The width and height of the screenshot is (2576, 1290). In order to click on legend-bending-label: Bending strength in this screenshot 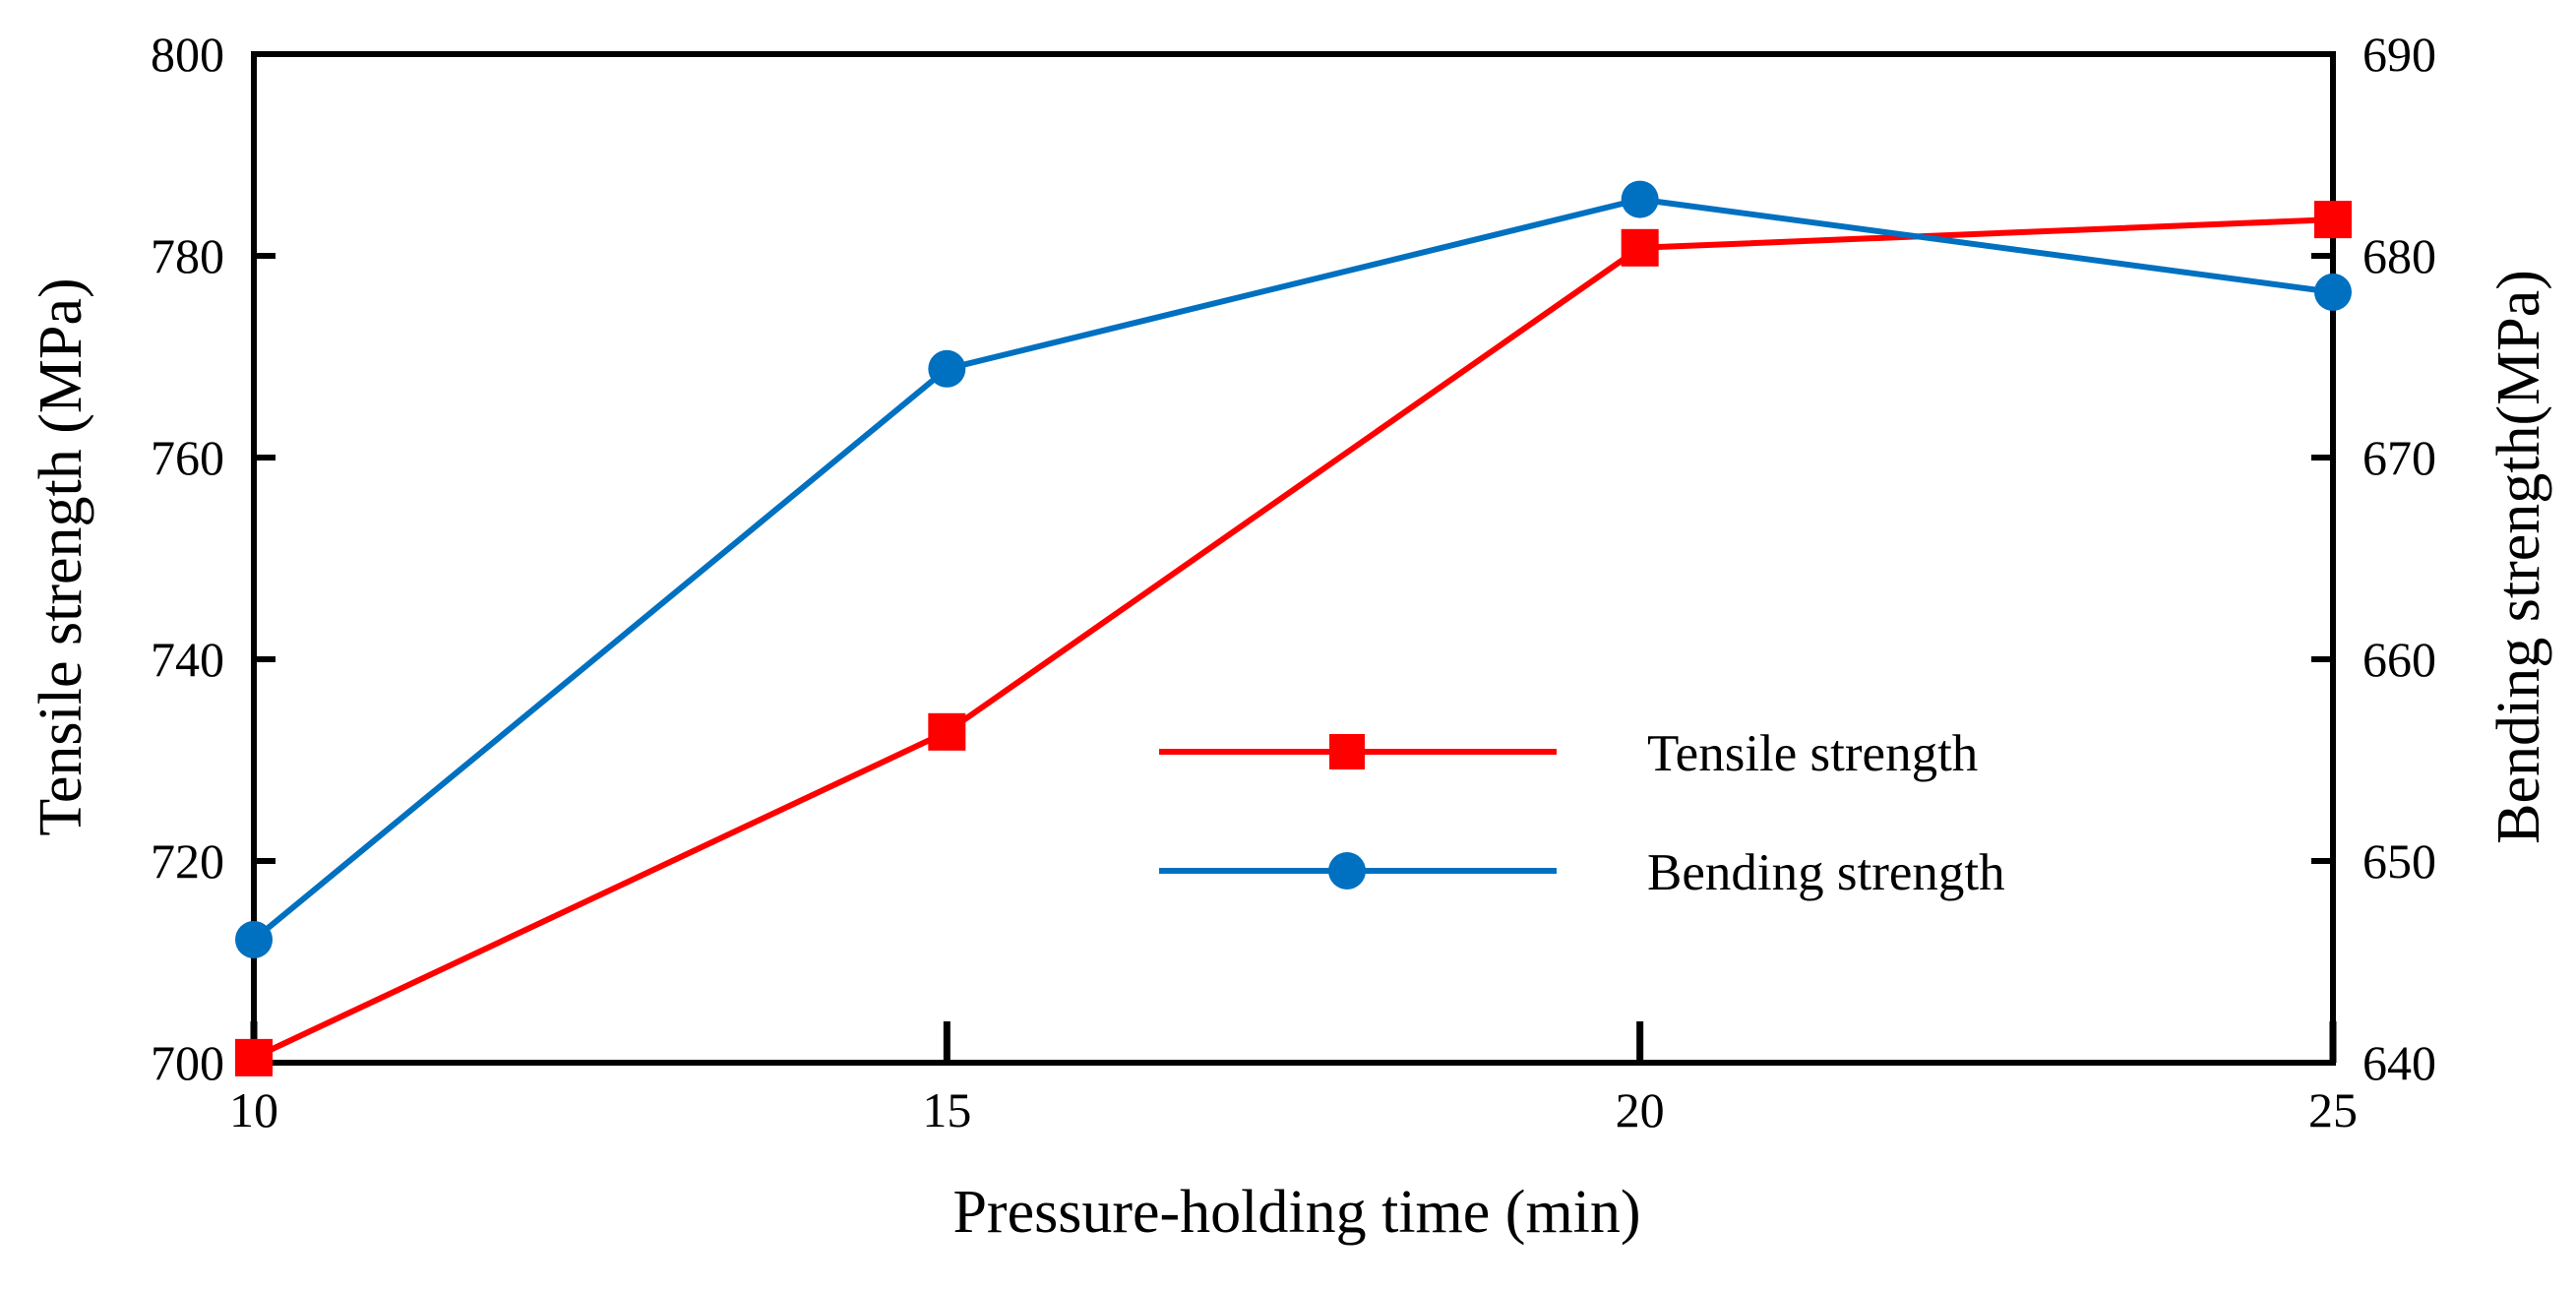, I will do `click(1826, 872)`.